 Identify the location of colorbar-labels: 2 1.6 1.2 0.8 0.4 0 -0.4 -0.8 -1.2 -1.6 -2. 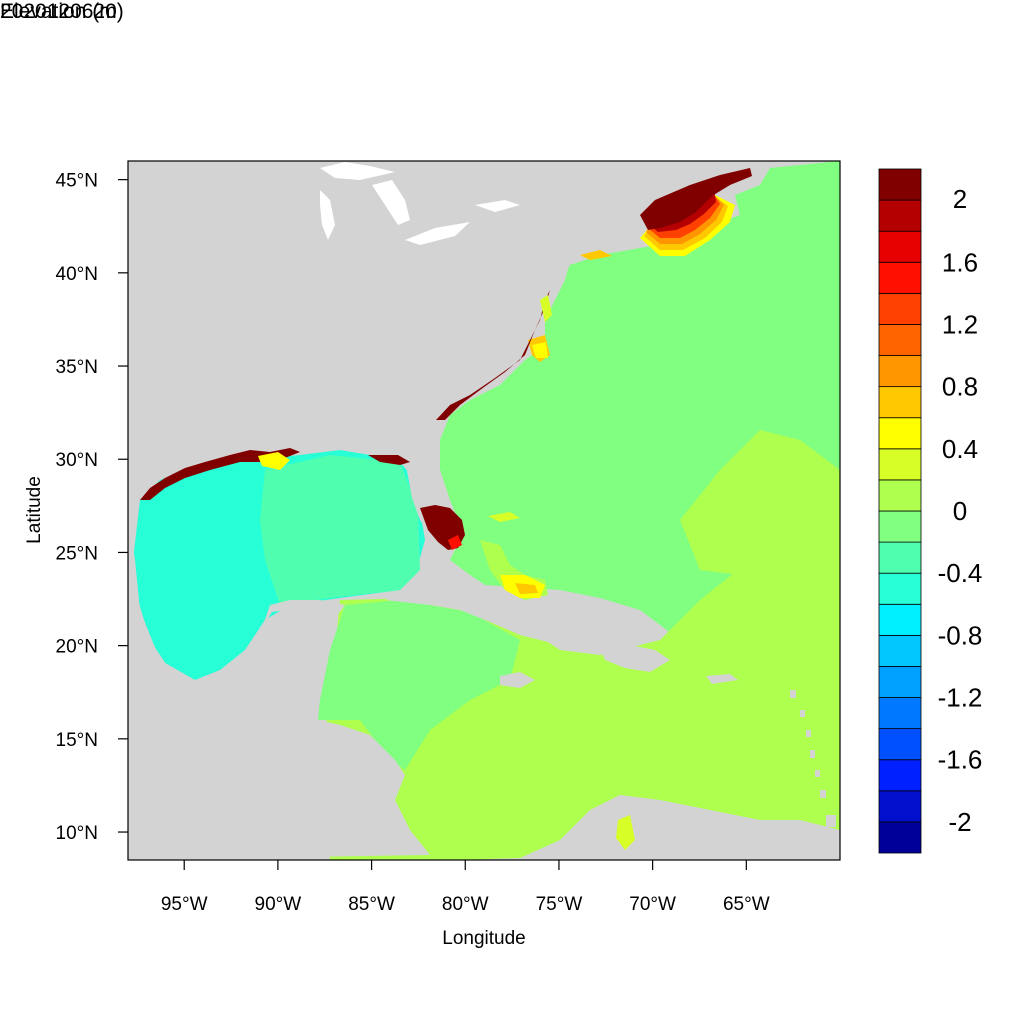
(960, 510).